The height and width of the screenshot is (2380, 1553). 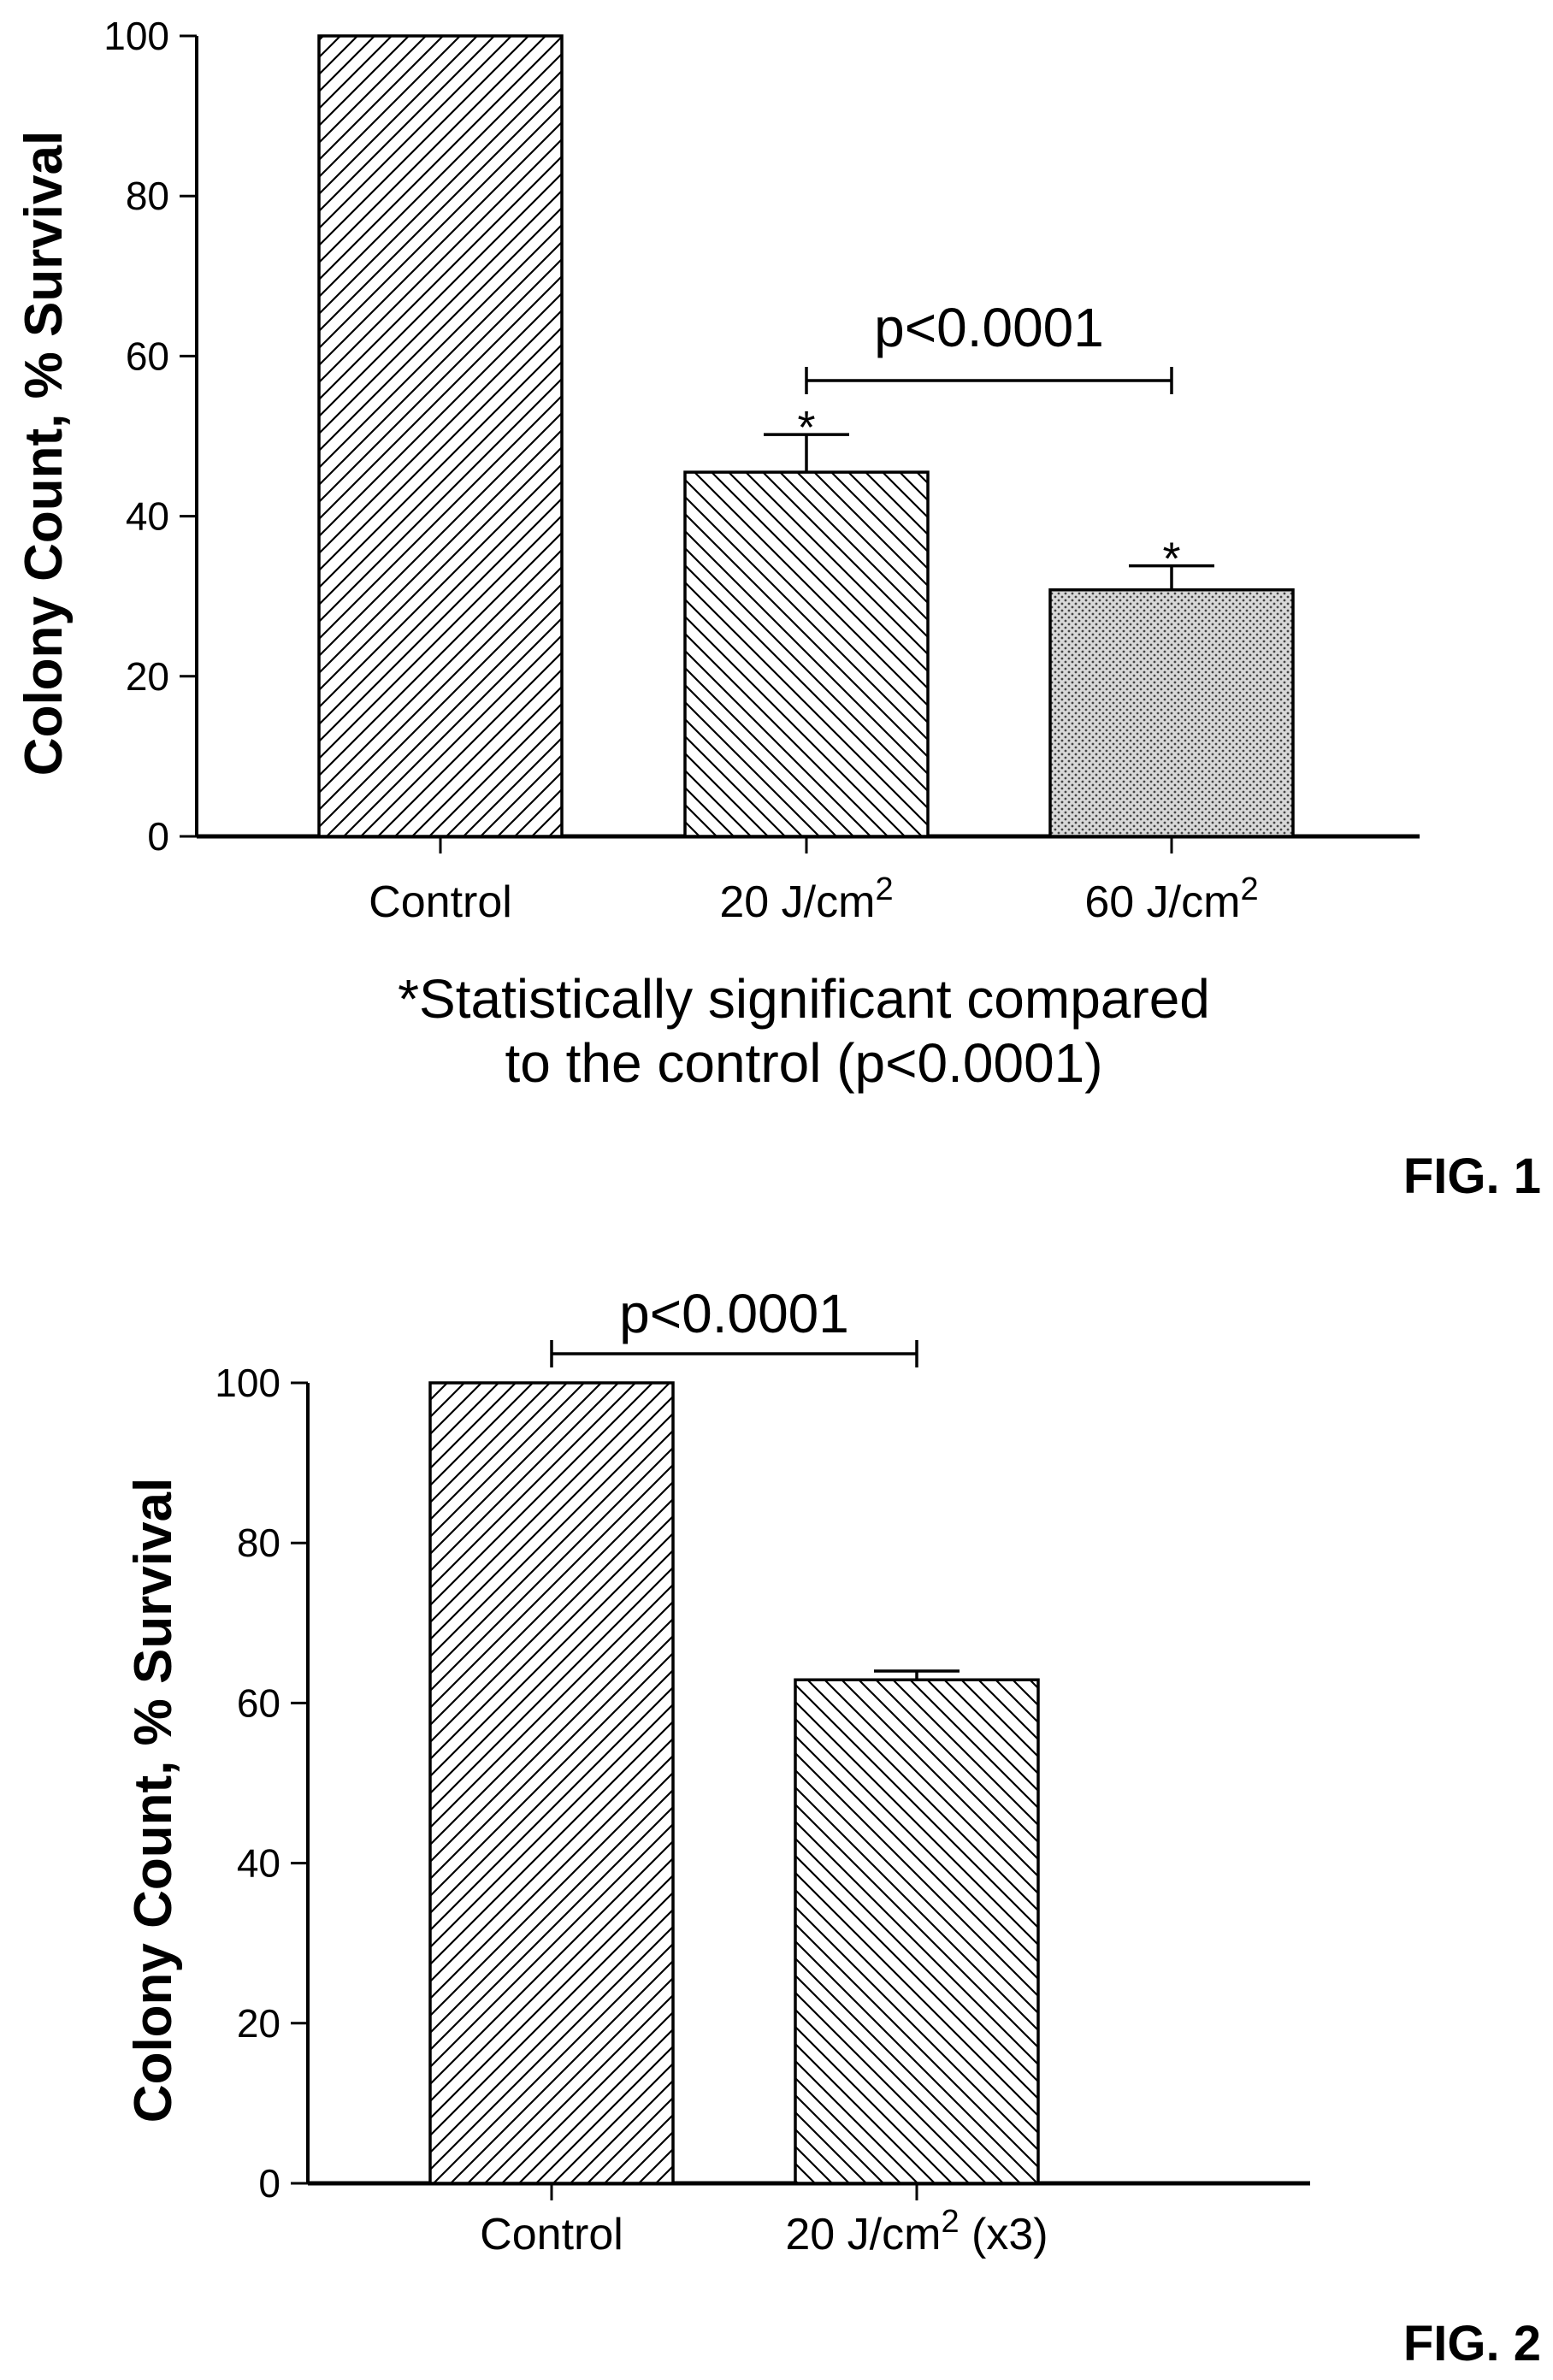 What do you see at coordinates (734, 1313) in the screenshot?
I see `figure-2-p-value-label: p<0.0001` at bounding box center [734, 1313].